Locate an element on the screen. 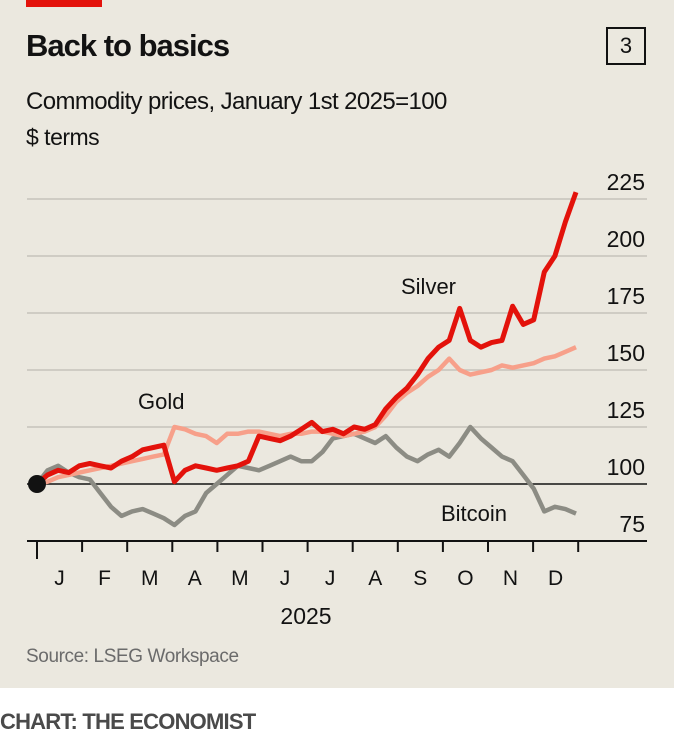 This screenshot has width=674, height=742. economist-red-bar is located at coordinates (64, 3).